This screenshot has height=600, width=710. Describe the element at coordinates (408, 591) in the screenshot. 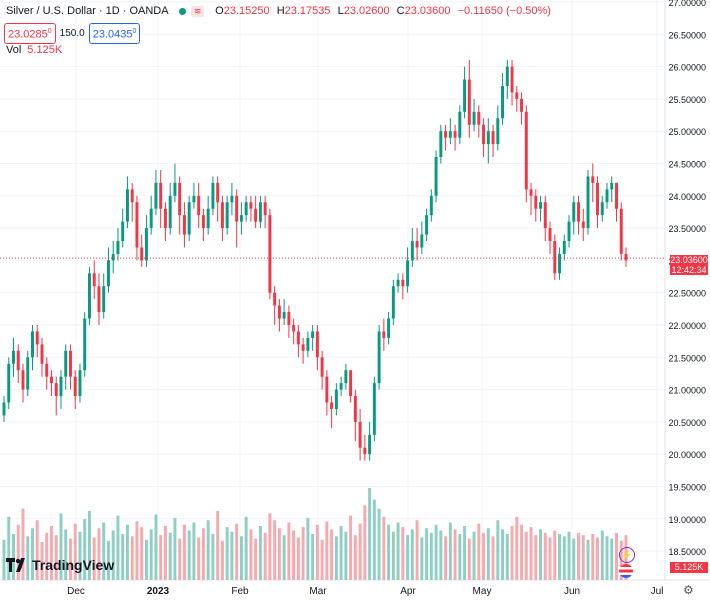

I see `x-tick-label: Apr` at that location.